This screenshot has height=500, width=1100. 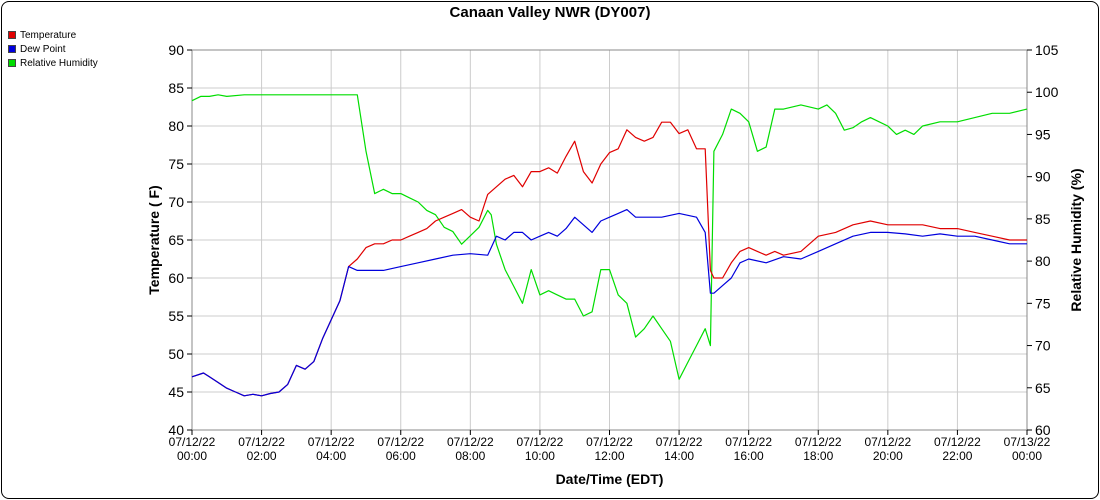 What do you see at coordinates (176, 240) in the screenshot?
I see `left-tick-label: 65` at bounding box center [176, 240].